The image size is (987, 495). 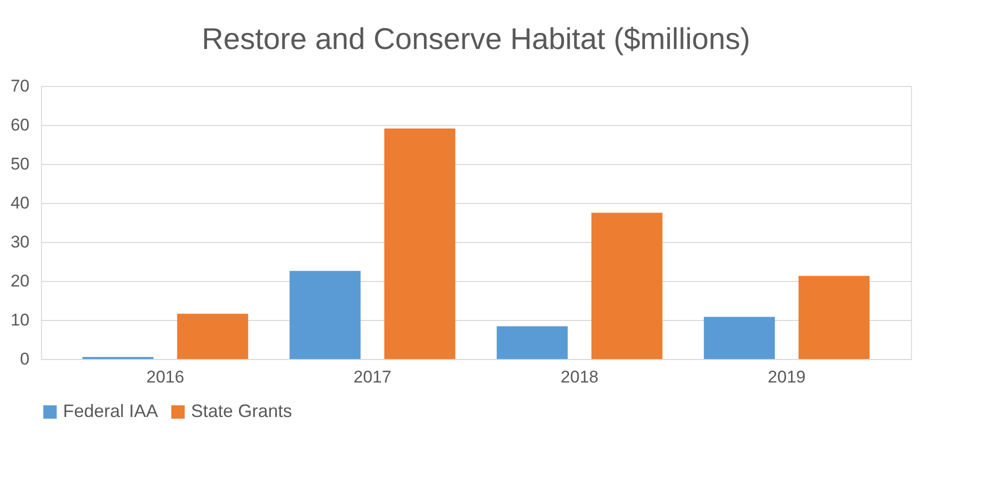 What do you see at coordinates (20, 125) in the screenshot?
I see `y-tick-label: 60` at bounding box center [20, 125].